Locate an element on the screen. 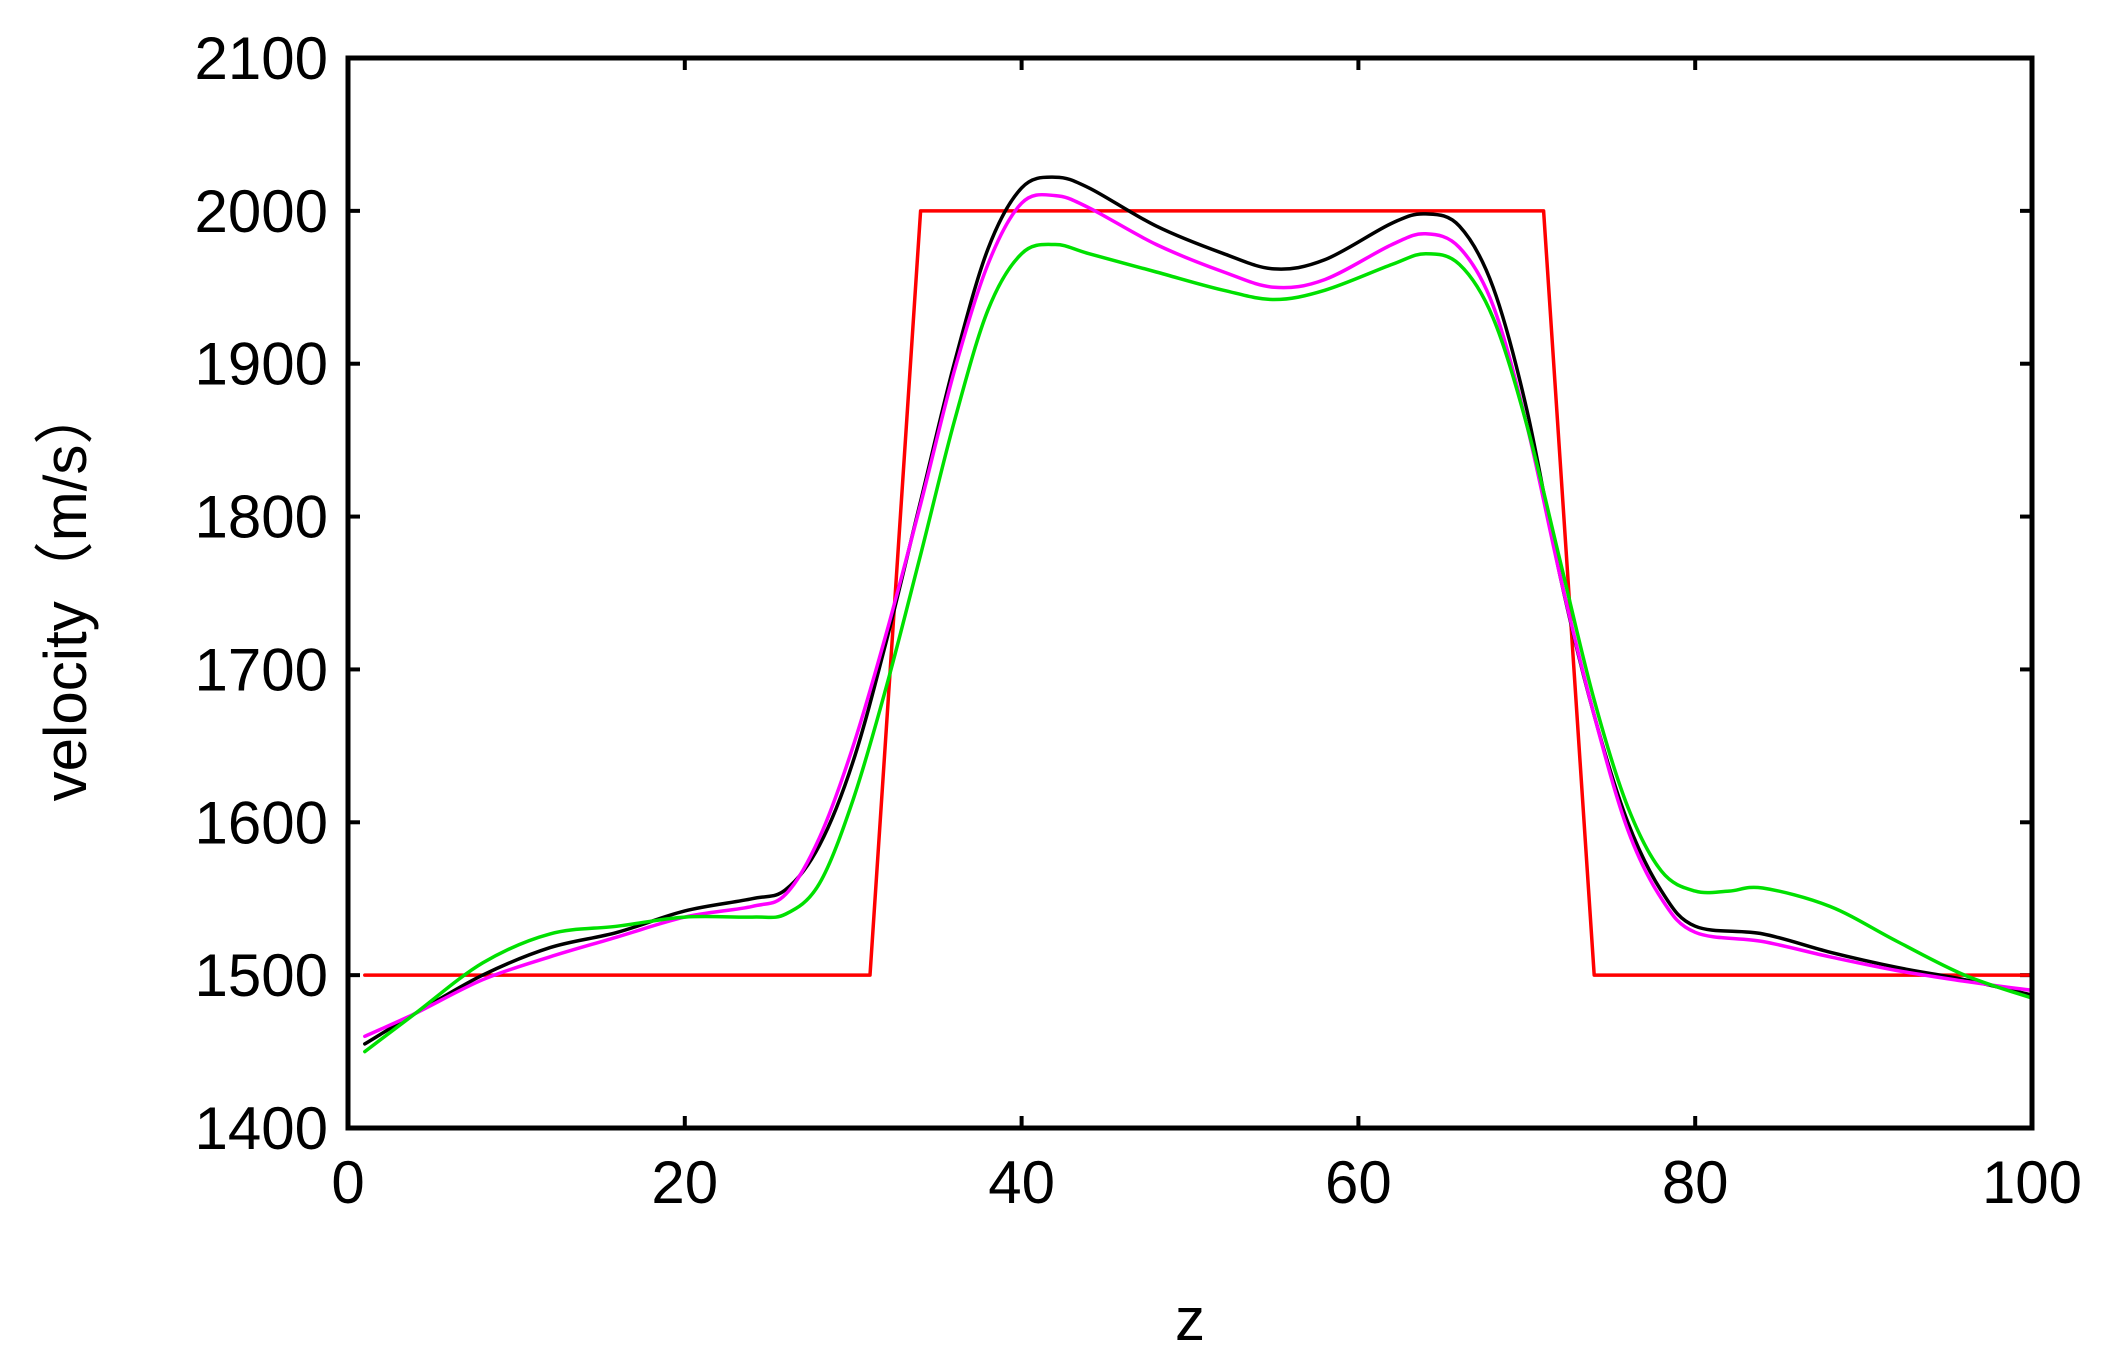 The width and height of the screenshot is (2118, 1364). x-tick-label: 20 is located at coordinates (684, 1182).